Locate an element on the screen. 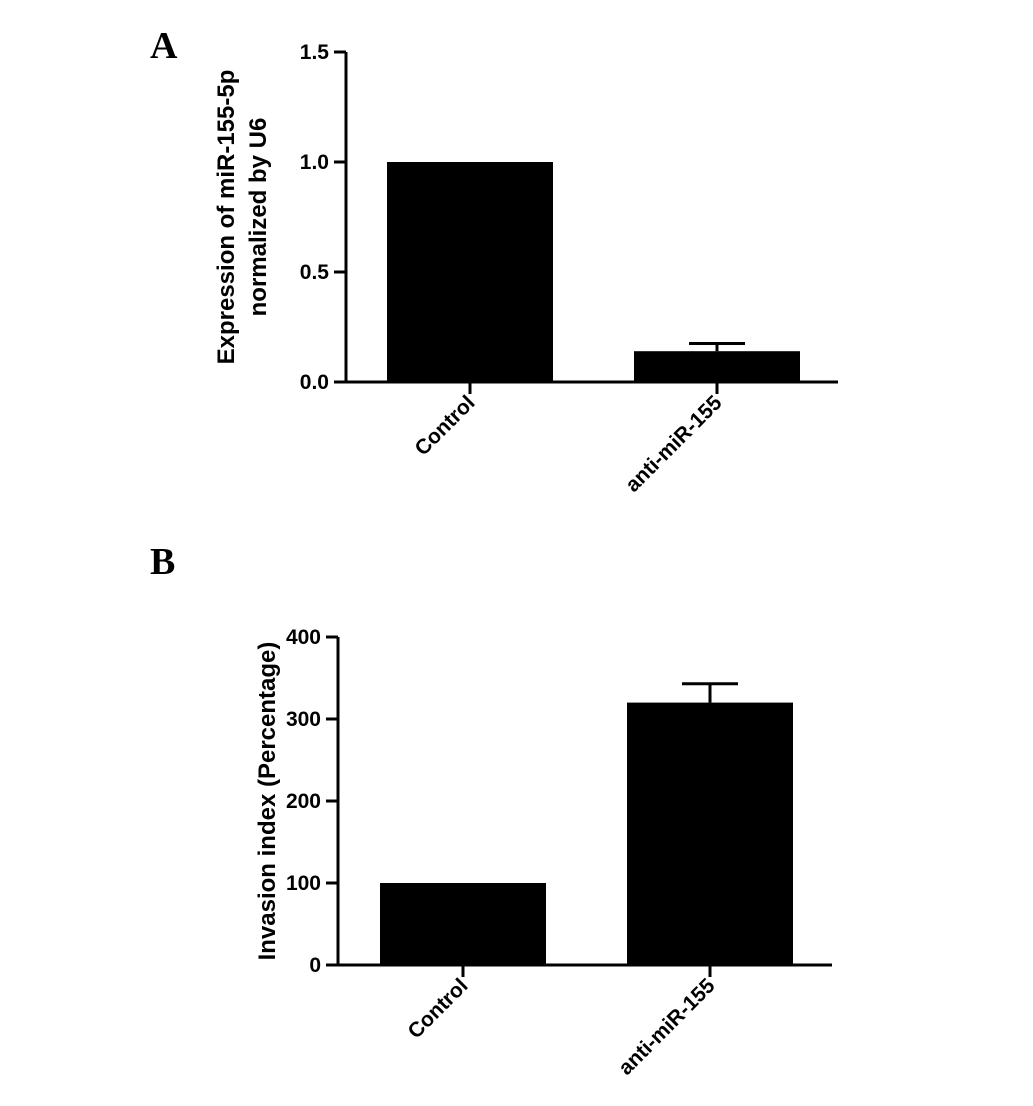 The width and height of the screenshot is (1033, 1106). panel-b-category-label: anti-miR-155 is located at coordinates (667, 1027).